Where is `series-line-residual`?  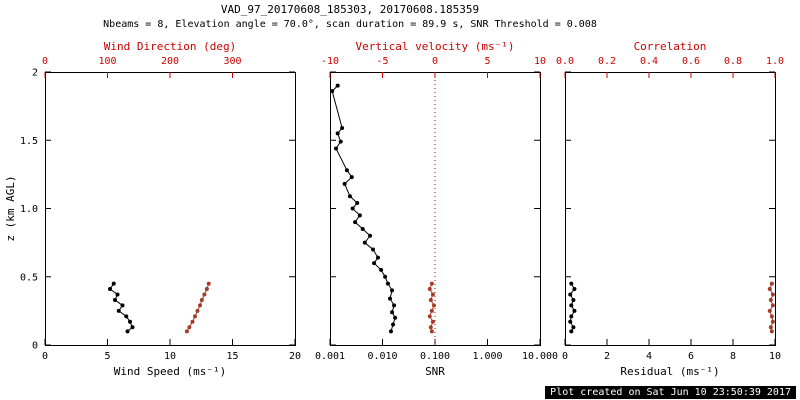 series-line-residual is located at coordinates (572, 307).